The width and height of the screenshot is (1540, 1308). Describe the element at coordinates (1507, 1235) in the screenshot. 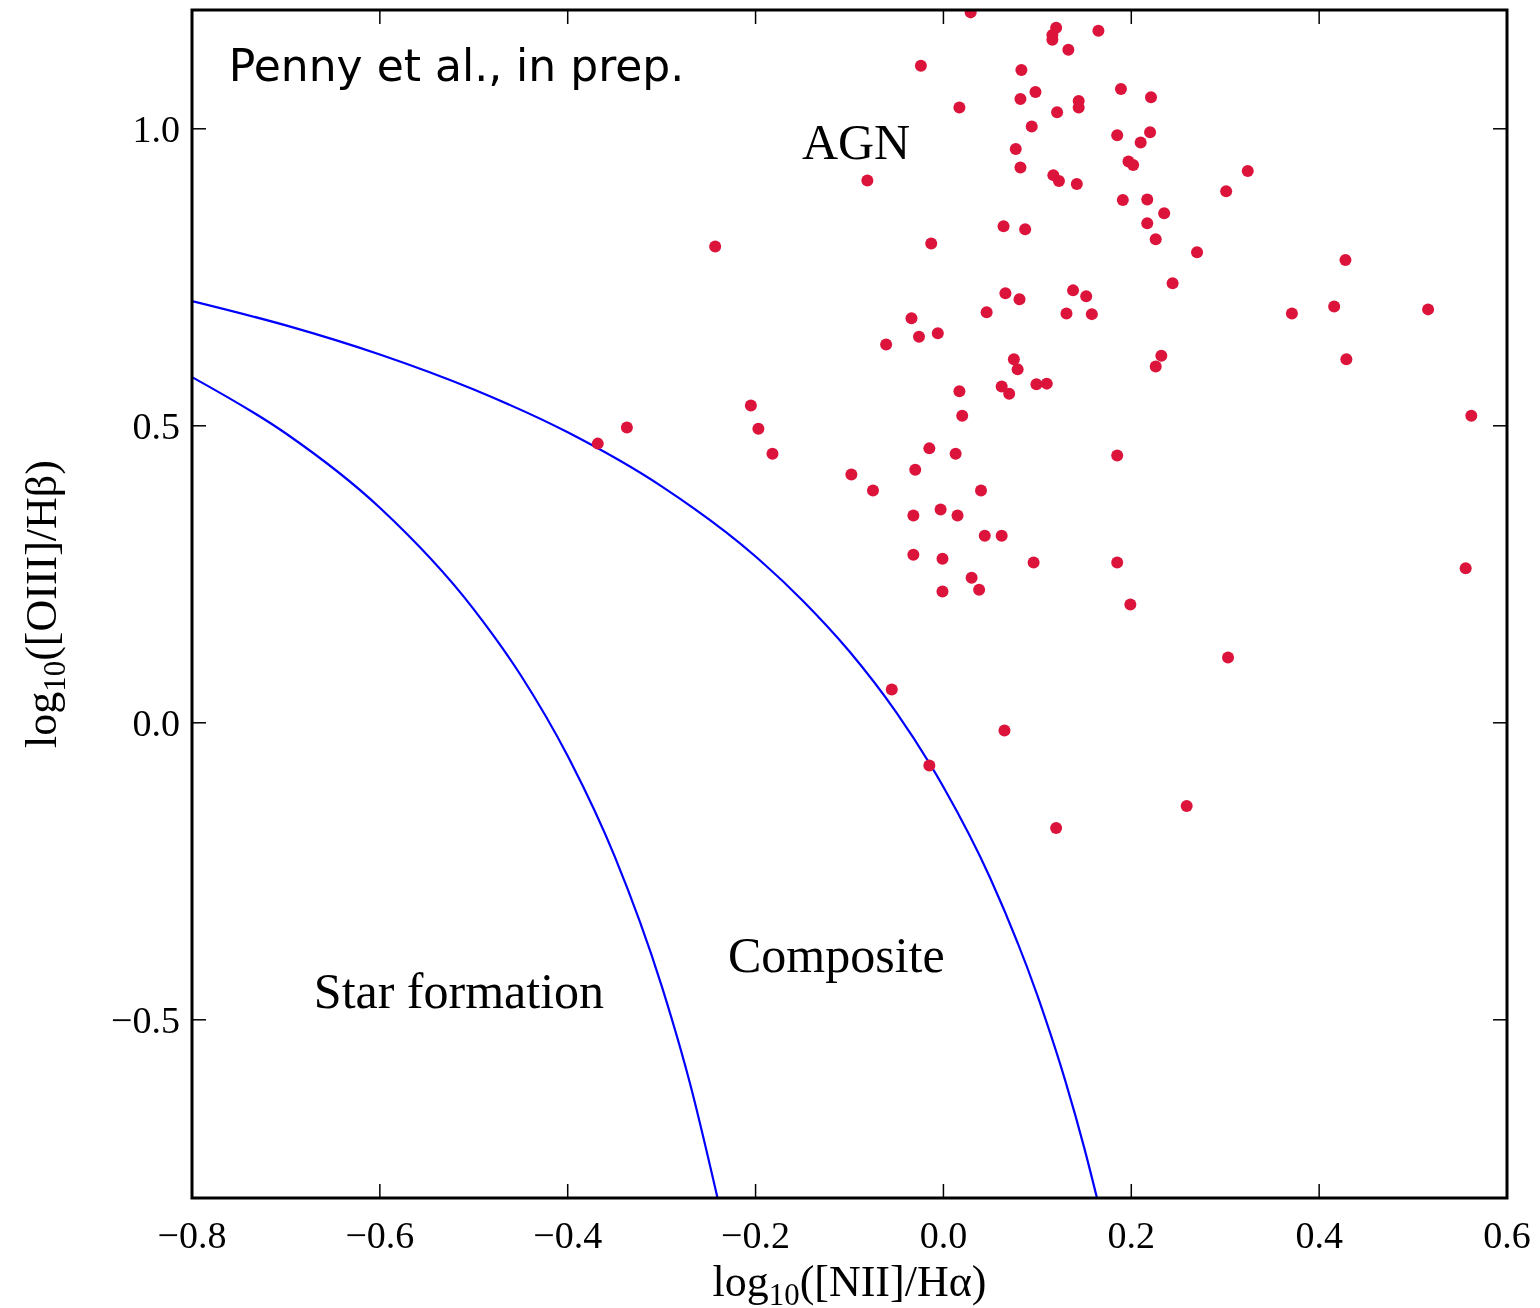

I see `x-tick-label: 0.6` at that location.